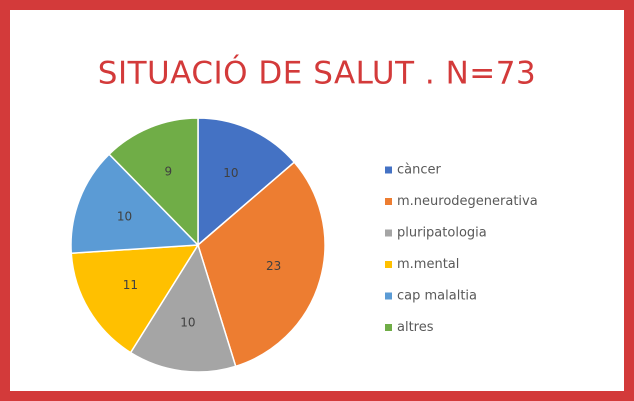  I want to click on chart-title: SITUACIÓ DE SALUT . N=73, so click(317, 73).